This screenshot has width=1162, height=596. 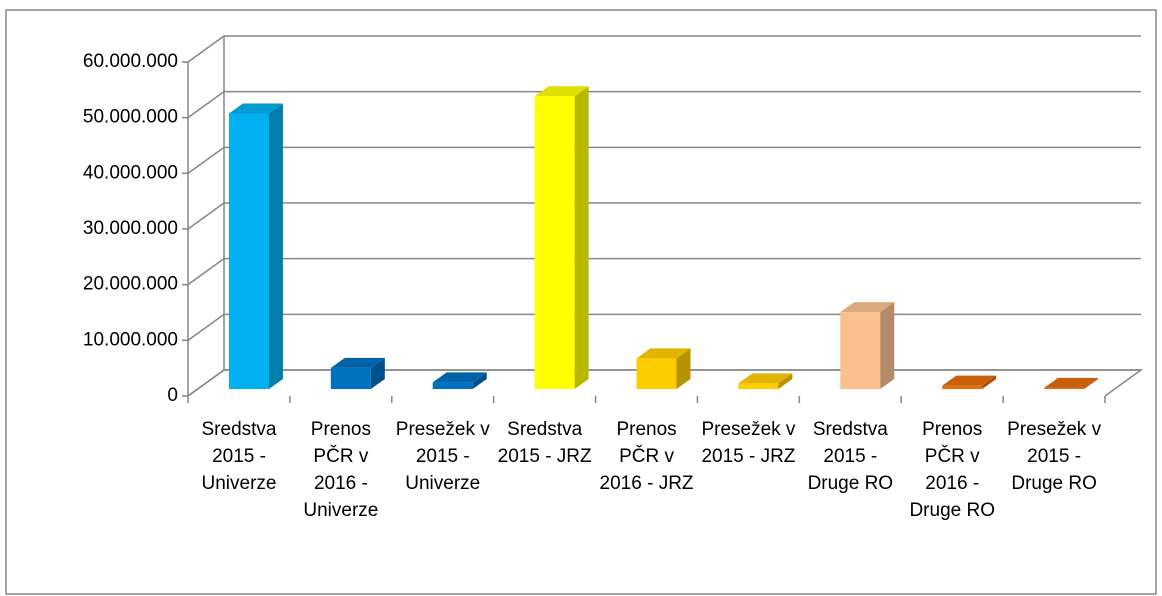 I want to click on x-tick-label: Prenos PČR v 2016 - Univerze, so click(x=341, y=470).